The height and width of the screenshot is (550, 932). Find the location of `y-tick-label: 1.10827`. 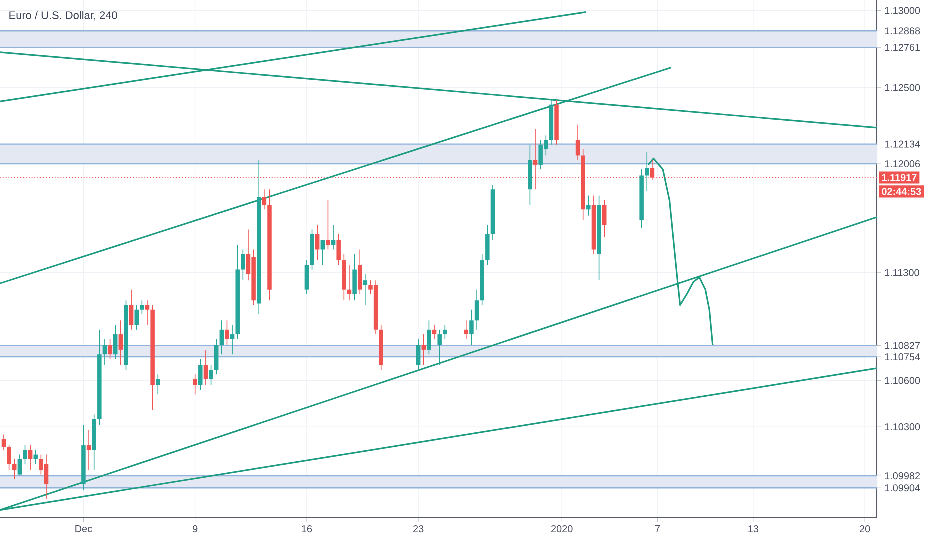

y-tick-label: 1.10827 is located at coordinates (902, 346).